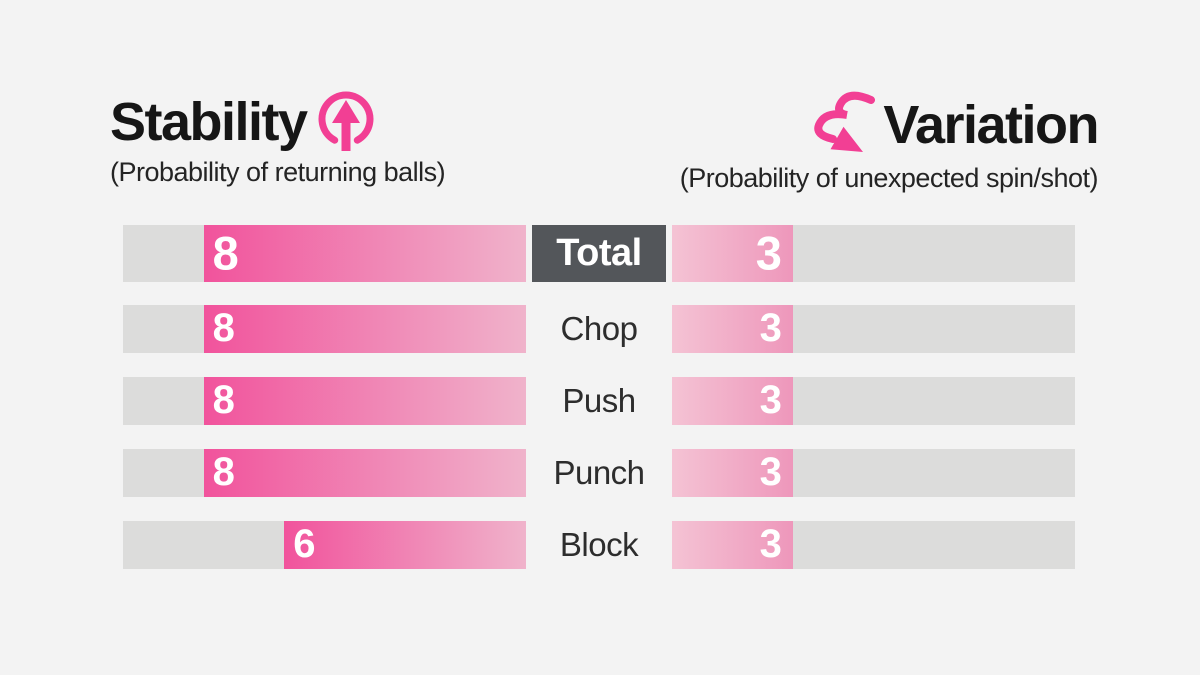 The height and width of the screenshot is (675, 1200). Describe the element at coordinates (991, 124) in the screenshot. I see `variation-title: Variation` at that location.